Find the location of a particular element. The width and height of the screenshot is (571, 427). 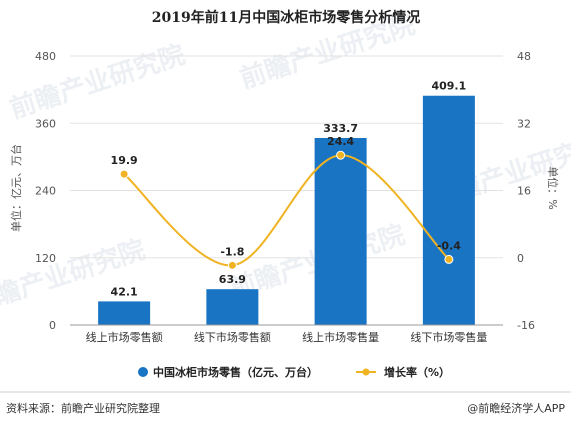

bar-data-label: 63.9 is located at coordinates (232, 279).